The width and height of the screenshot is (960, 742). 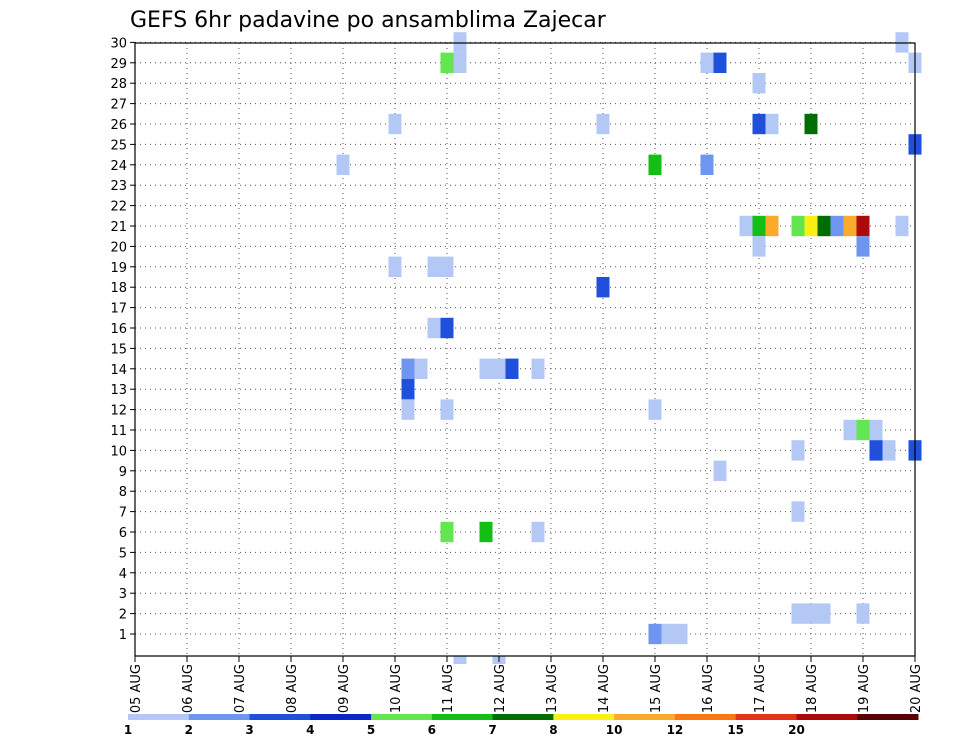 I want to click on x-tick-label: 20 AUG, so click(x=916, y=688).